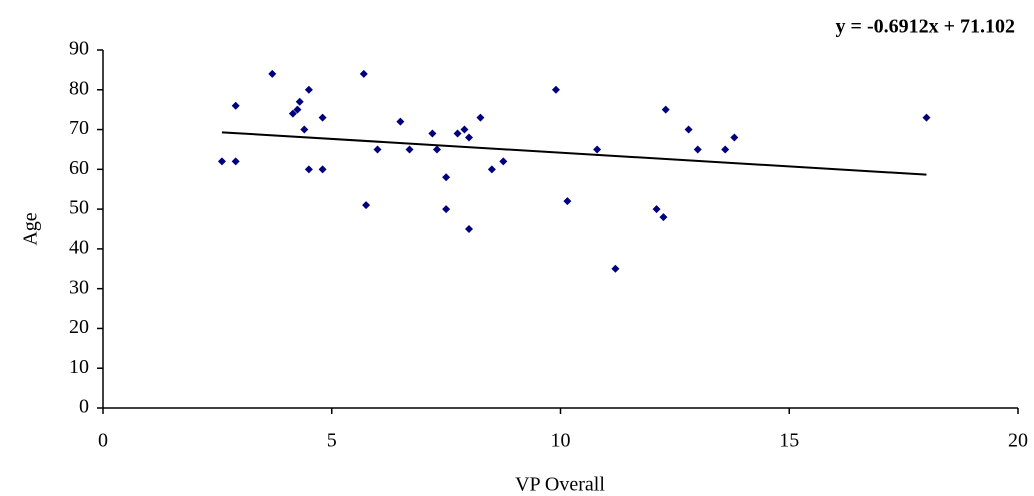 The height and width of the screenshot is (496, 1034). What do you see at coordinates (79, 327) in the screenshot?
I see `y-tick-label: 20` at bounding box center [79, 327].